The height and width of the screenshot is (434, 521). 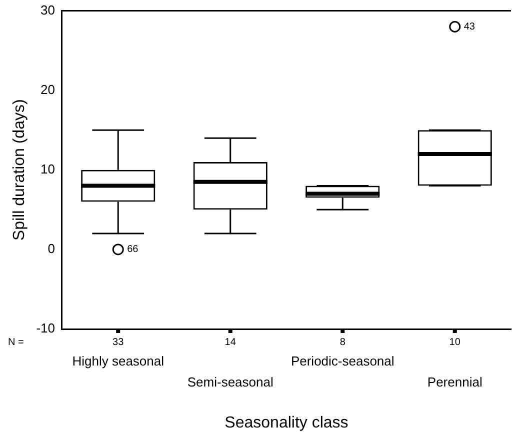 I want to click on y-tick-label: 10, so click(x=47, y=168).